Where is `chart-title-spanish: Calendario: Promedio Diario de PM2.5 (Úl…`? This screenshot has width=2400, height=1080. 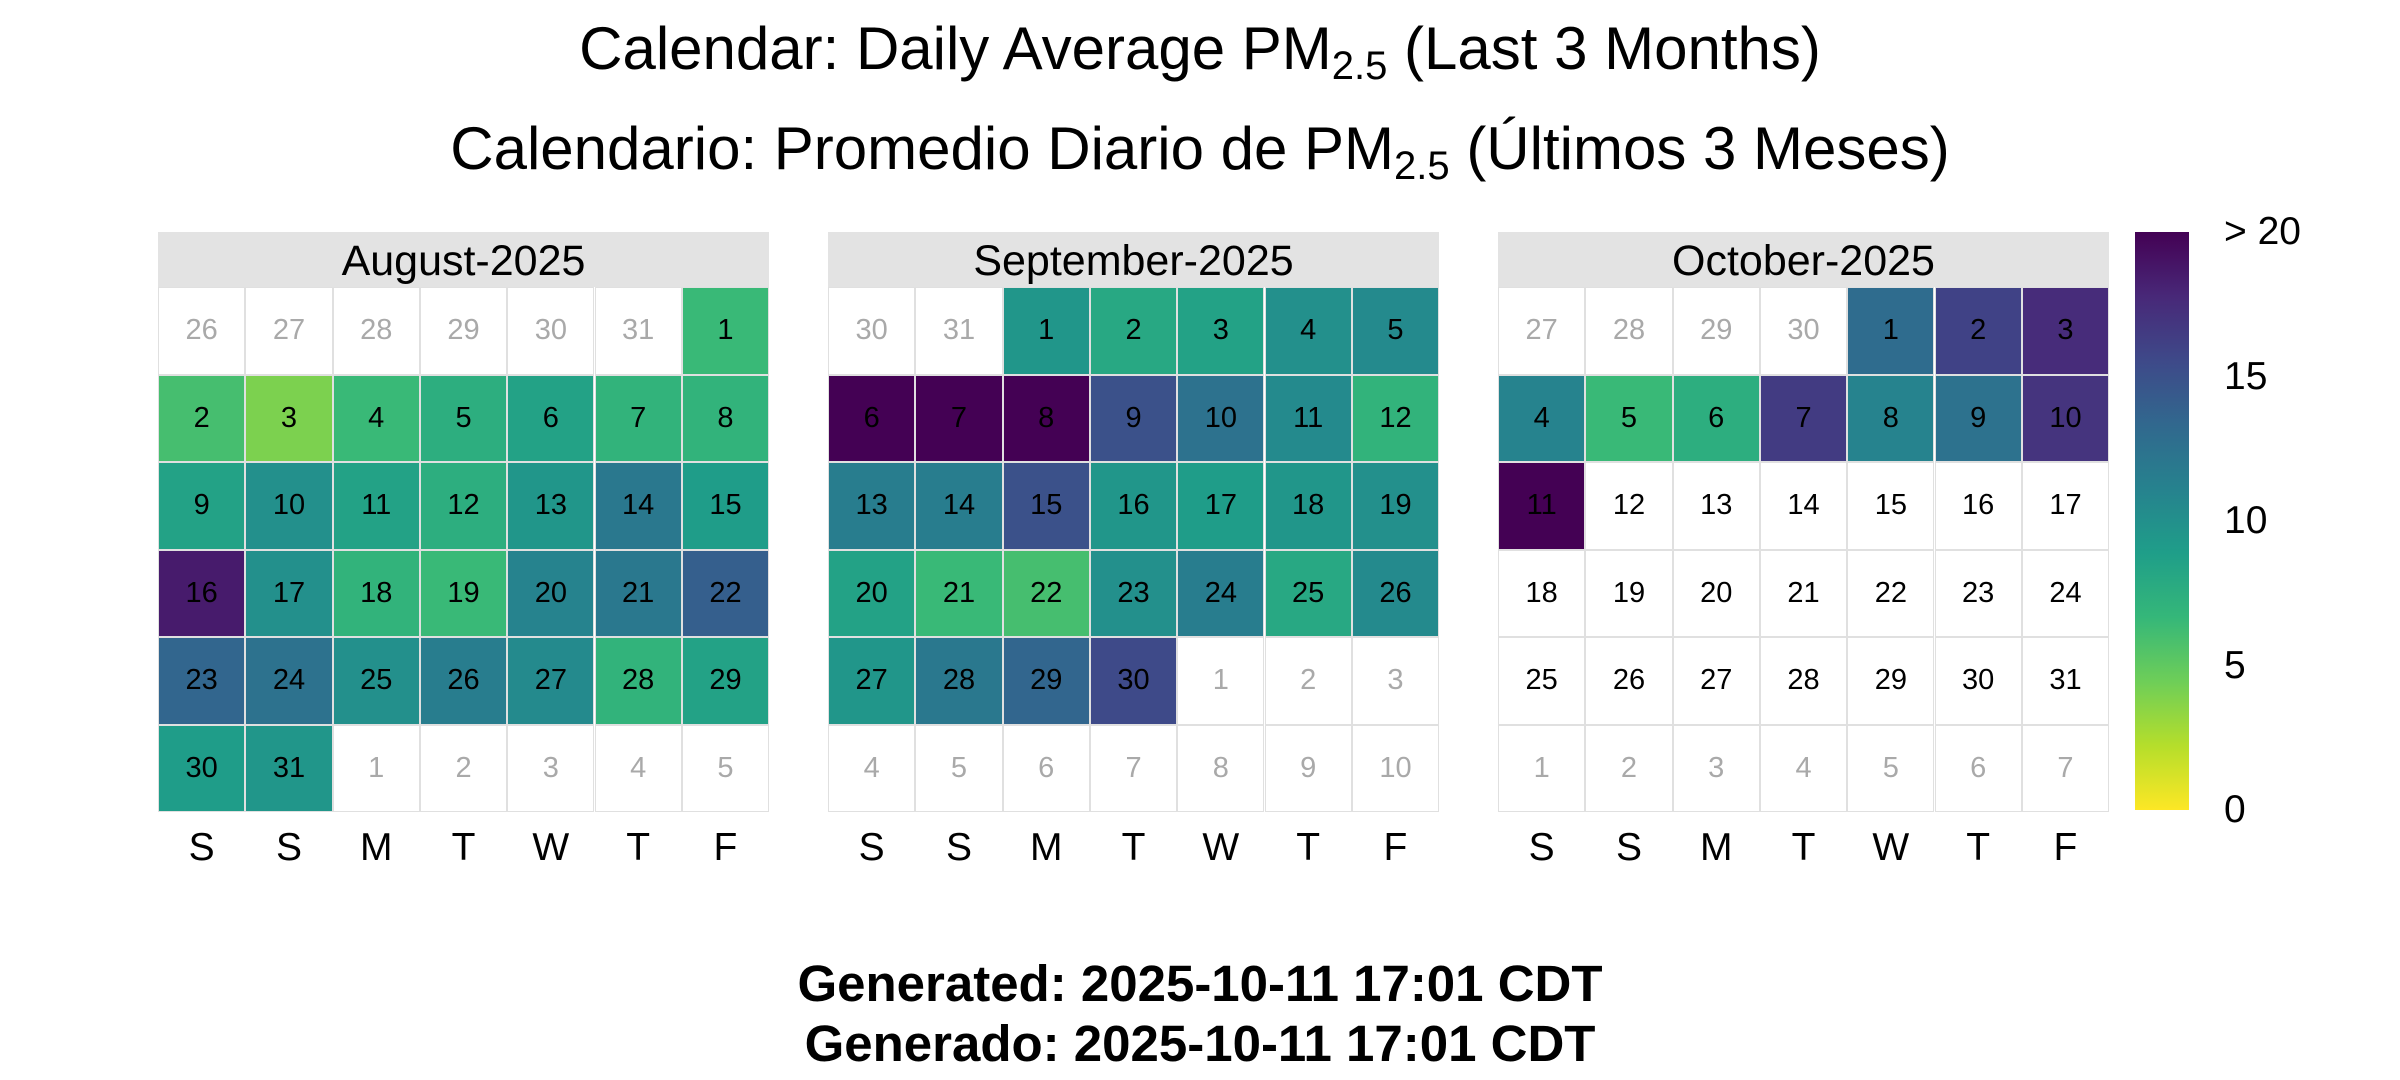 chart-title-spanish: Calendario: Promedio Diario de PM2.5 (Úl… is located at coordinates (1200, 150).